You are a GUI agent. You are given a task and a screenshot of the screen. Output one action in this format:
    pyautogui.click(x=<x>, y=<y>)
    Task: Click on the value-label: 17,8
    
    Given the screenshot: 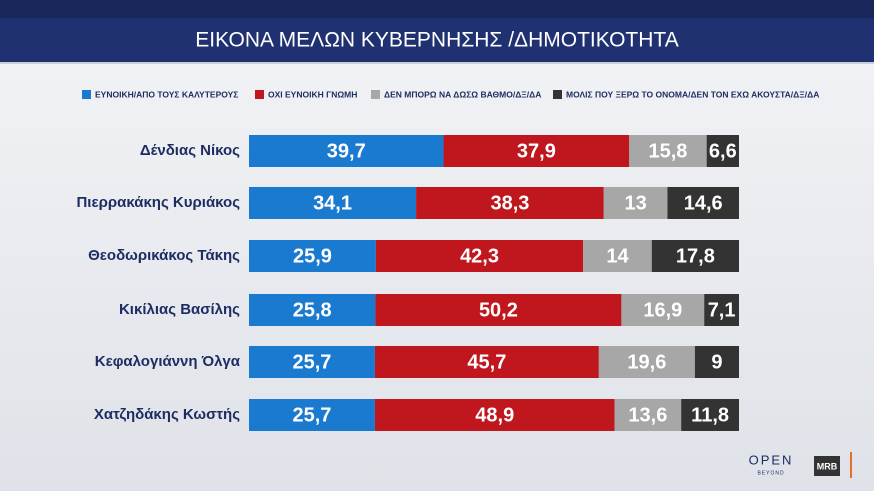 What is the action you would take?
    pyautogui.click(x=695, y=256)
    